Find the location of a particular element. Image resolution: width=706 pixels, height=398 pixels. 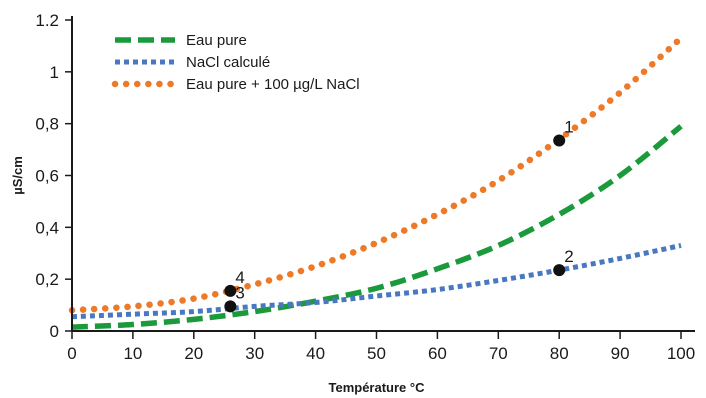

y-ticks: 0 0,2 0,4 0,6 0,8 1 1.2 is located at coordinates (53, 176).